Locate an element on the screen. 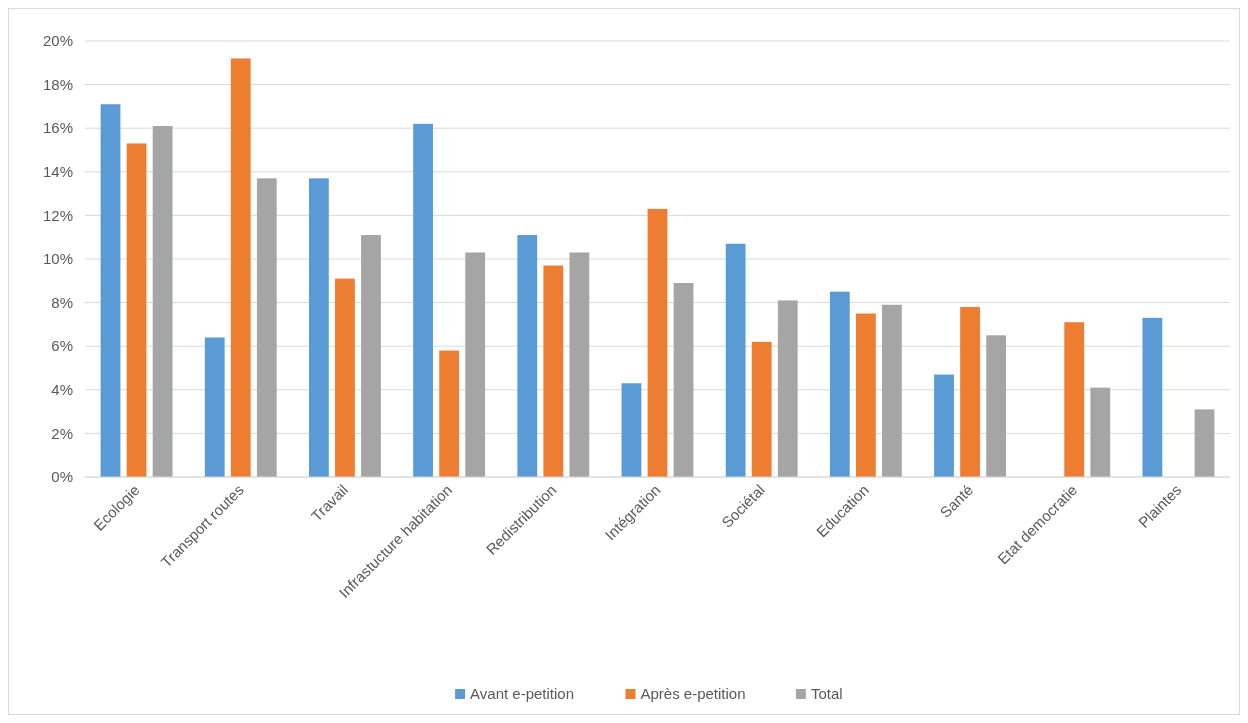  legend-label: Total is located at coordinates (826, 693).